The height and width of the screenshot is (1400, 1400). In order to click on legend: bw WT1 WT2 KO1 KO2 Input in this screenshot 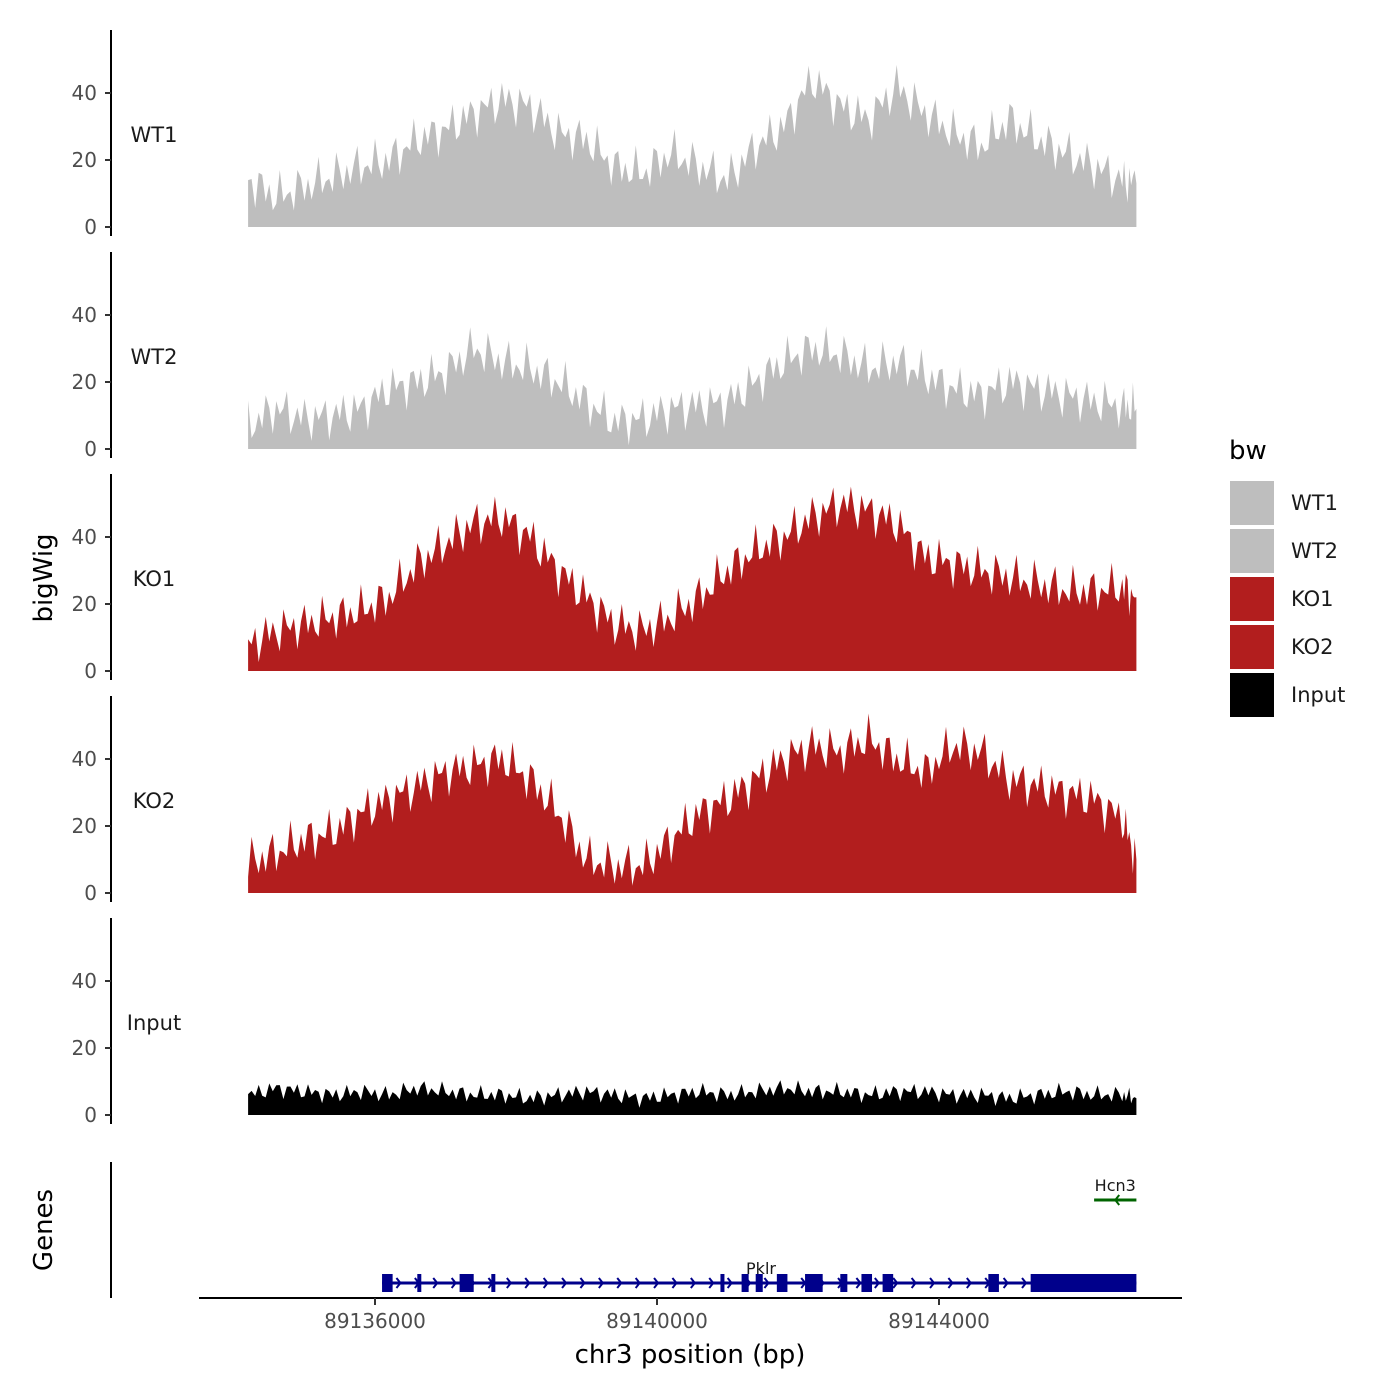, I will do `click(1286, 577)`.